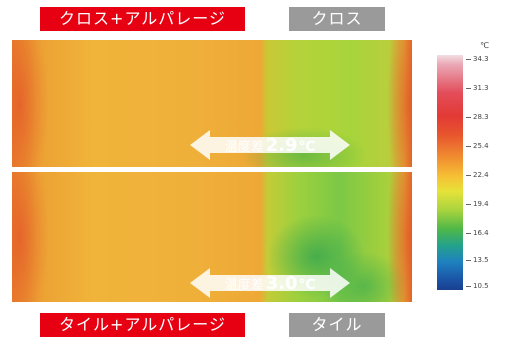 Image resolution: width=515 pixels, height=337 pixels. I want to click on temperature-difference-top: 温度差 2.9 ℃, so click(270, 145).